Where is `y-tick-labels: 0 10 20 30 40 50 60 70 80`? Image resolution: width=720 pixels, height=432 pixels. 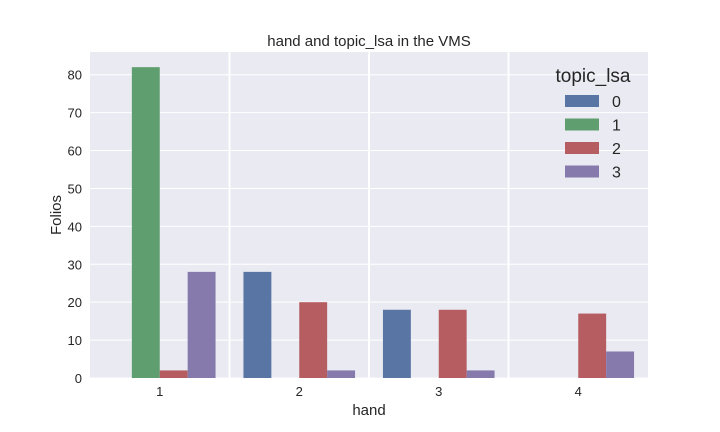
y-tick-labels: 0 10 20 30 40 50 60 70 80 is located at coordinates (75, 227).